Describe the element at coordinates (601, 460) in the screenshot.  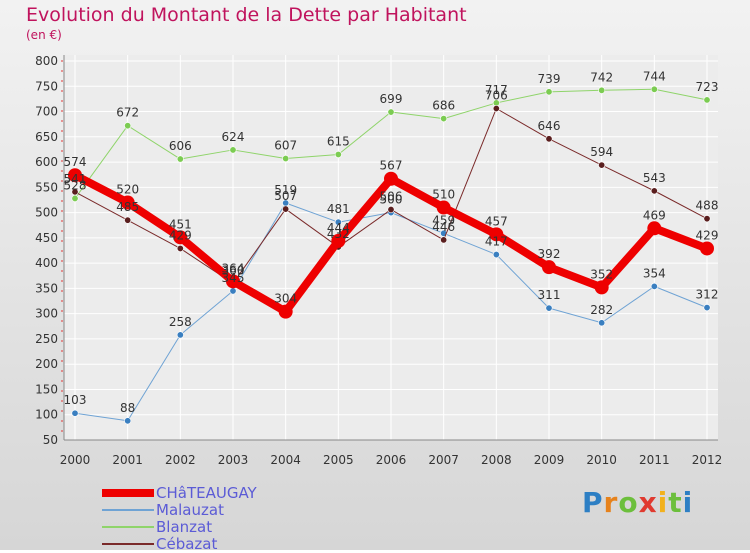
I see `x-tick-label: 2010` at that location.